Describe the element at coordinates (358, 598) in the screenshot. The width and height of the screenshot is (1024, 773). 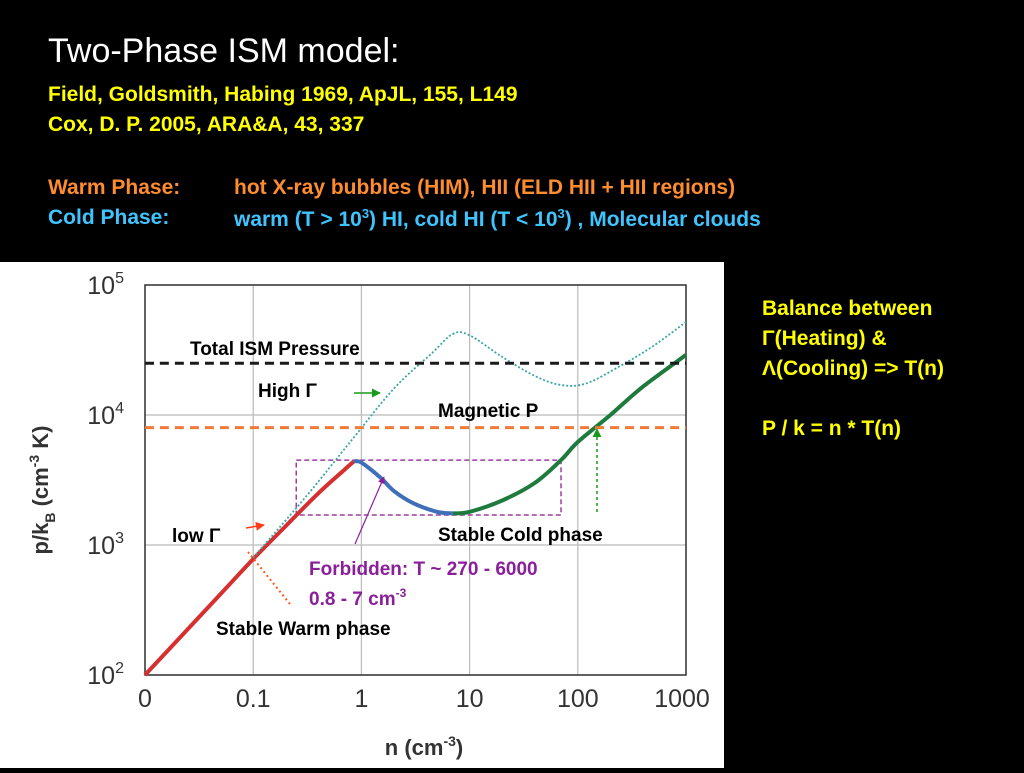
I see `label-forbidden-density: 0.8 - 7 cm-3` at that location.